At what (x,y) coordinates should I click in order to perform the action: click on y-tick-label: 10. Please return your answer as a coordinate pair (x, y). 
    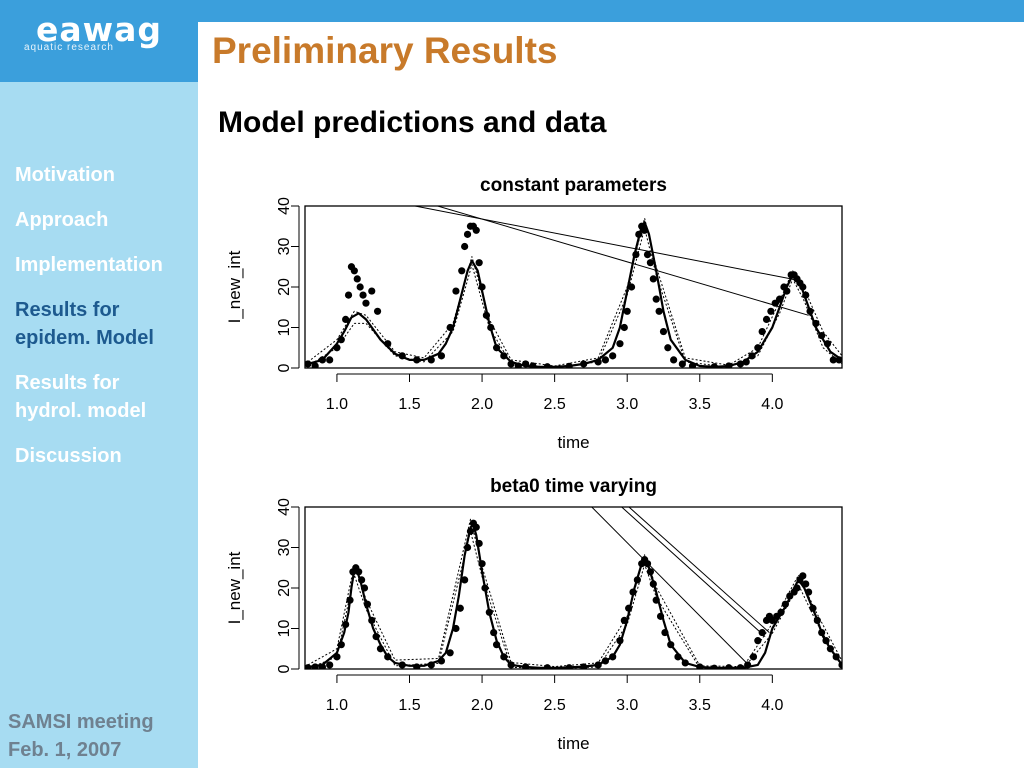
    Looking at the image, I should click on (284, 328).